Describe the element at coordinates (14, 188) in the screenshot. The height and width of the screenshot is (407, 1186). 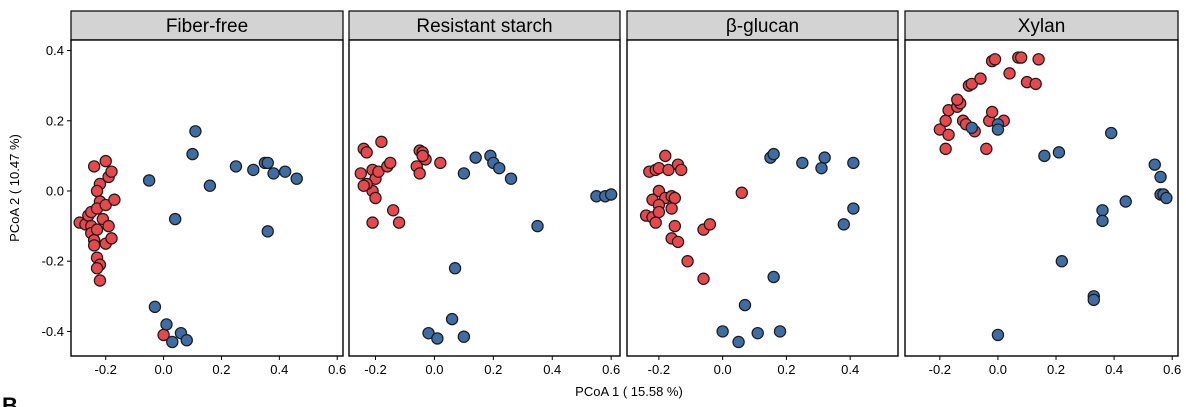
I see `y-axis-title: PCoA 2 ( 10.47 %)` at that location.